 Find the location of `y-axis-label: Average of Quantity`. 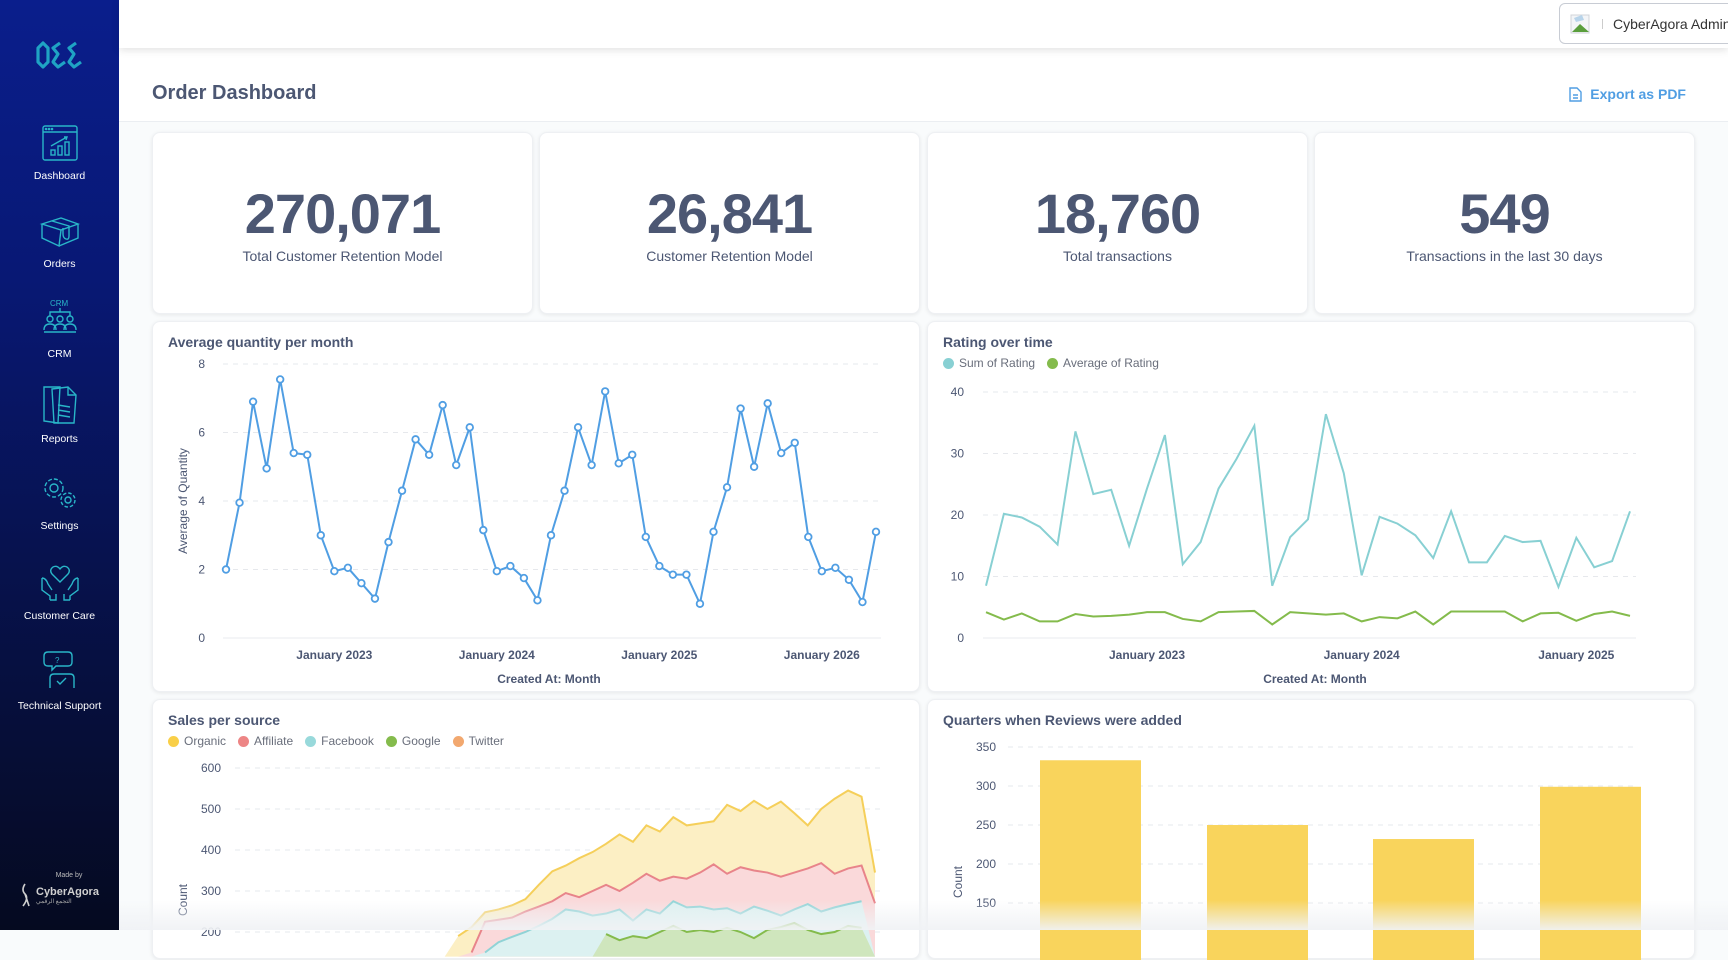

y-axis-label: Average of Quantity is located at coordinates (183, 501).